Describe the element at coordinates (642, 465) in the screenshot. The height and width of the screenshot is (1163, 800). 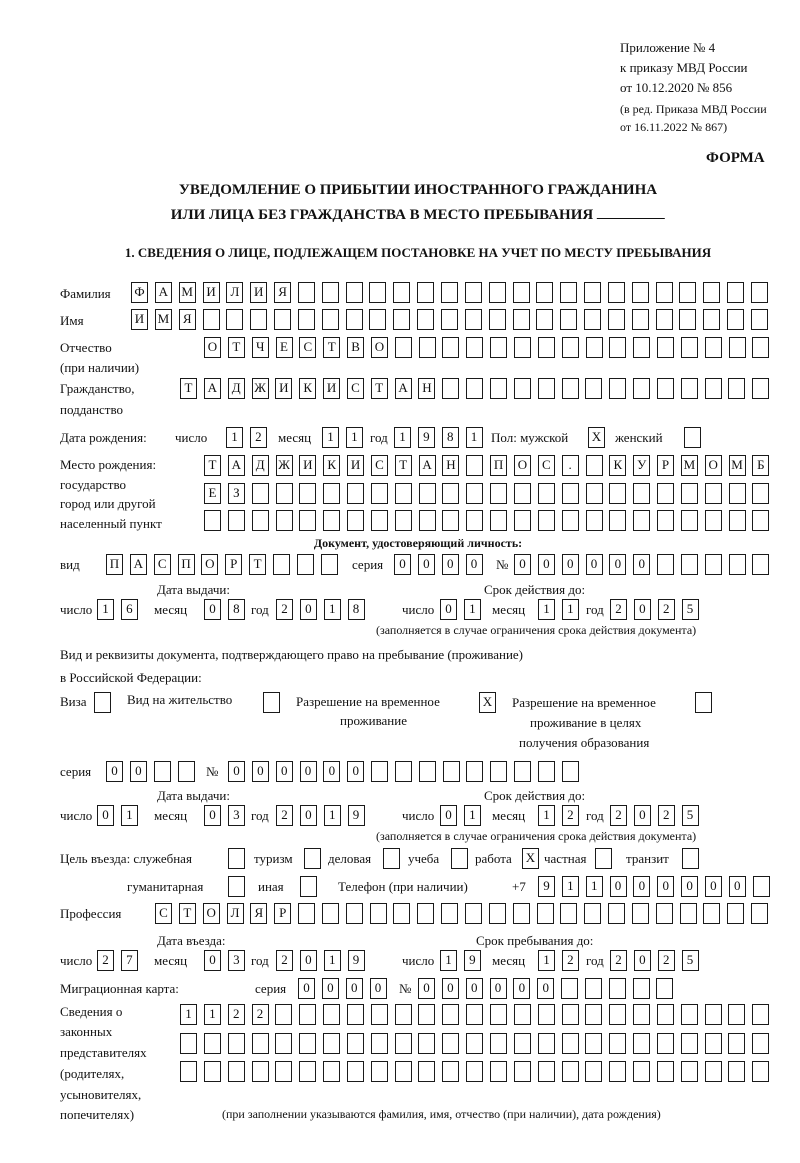
I see `char-box: У` at that location.